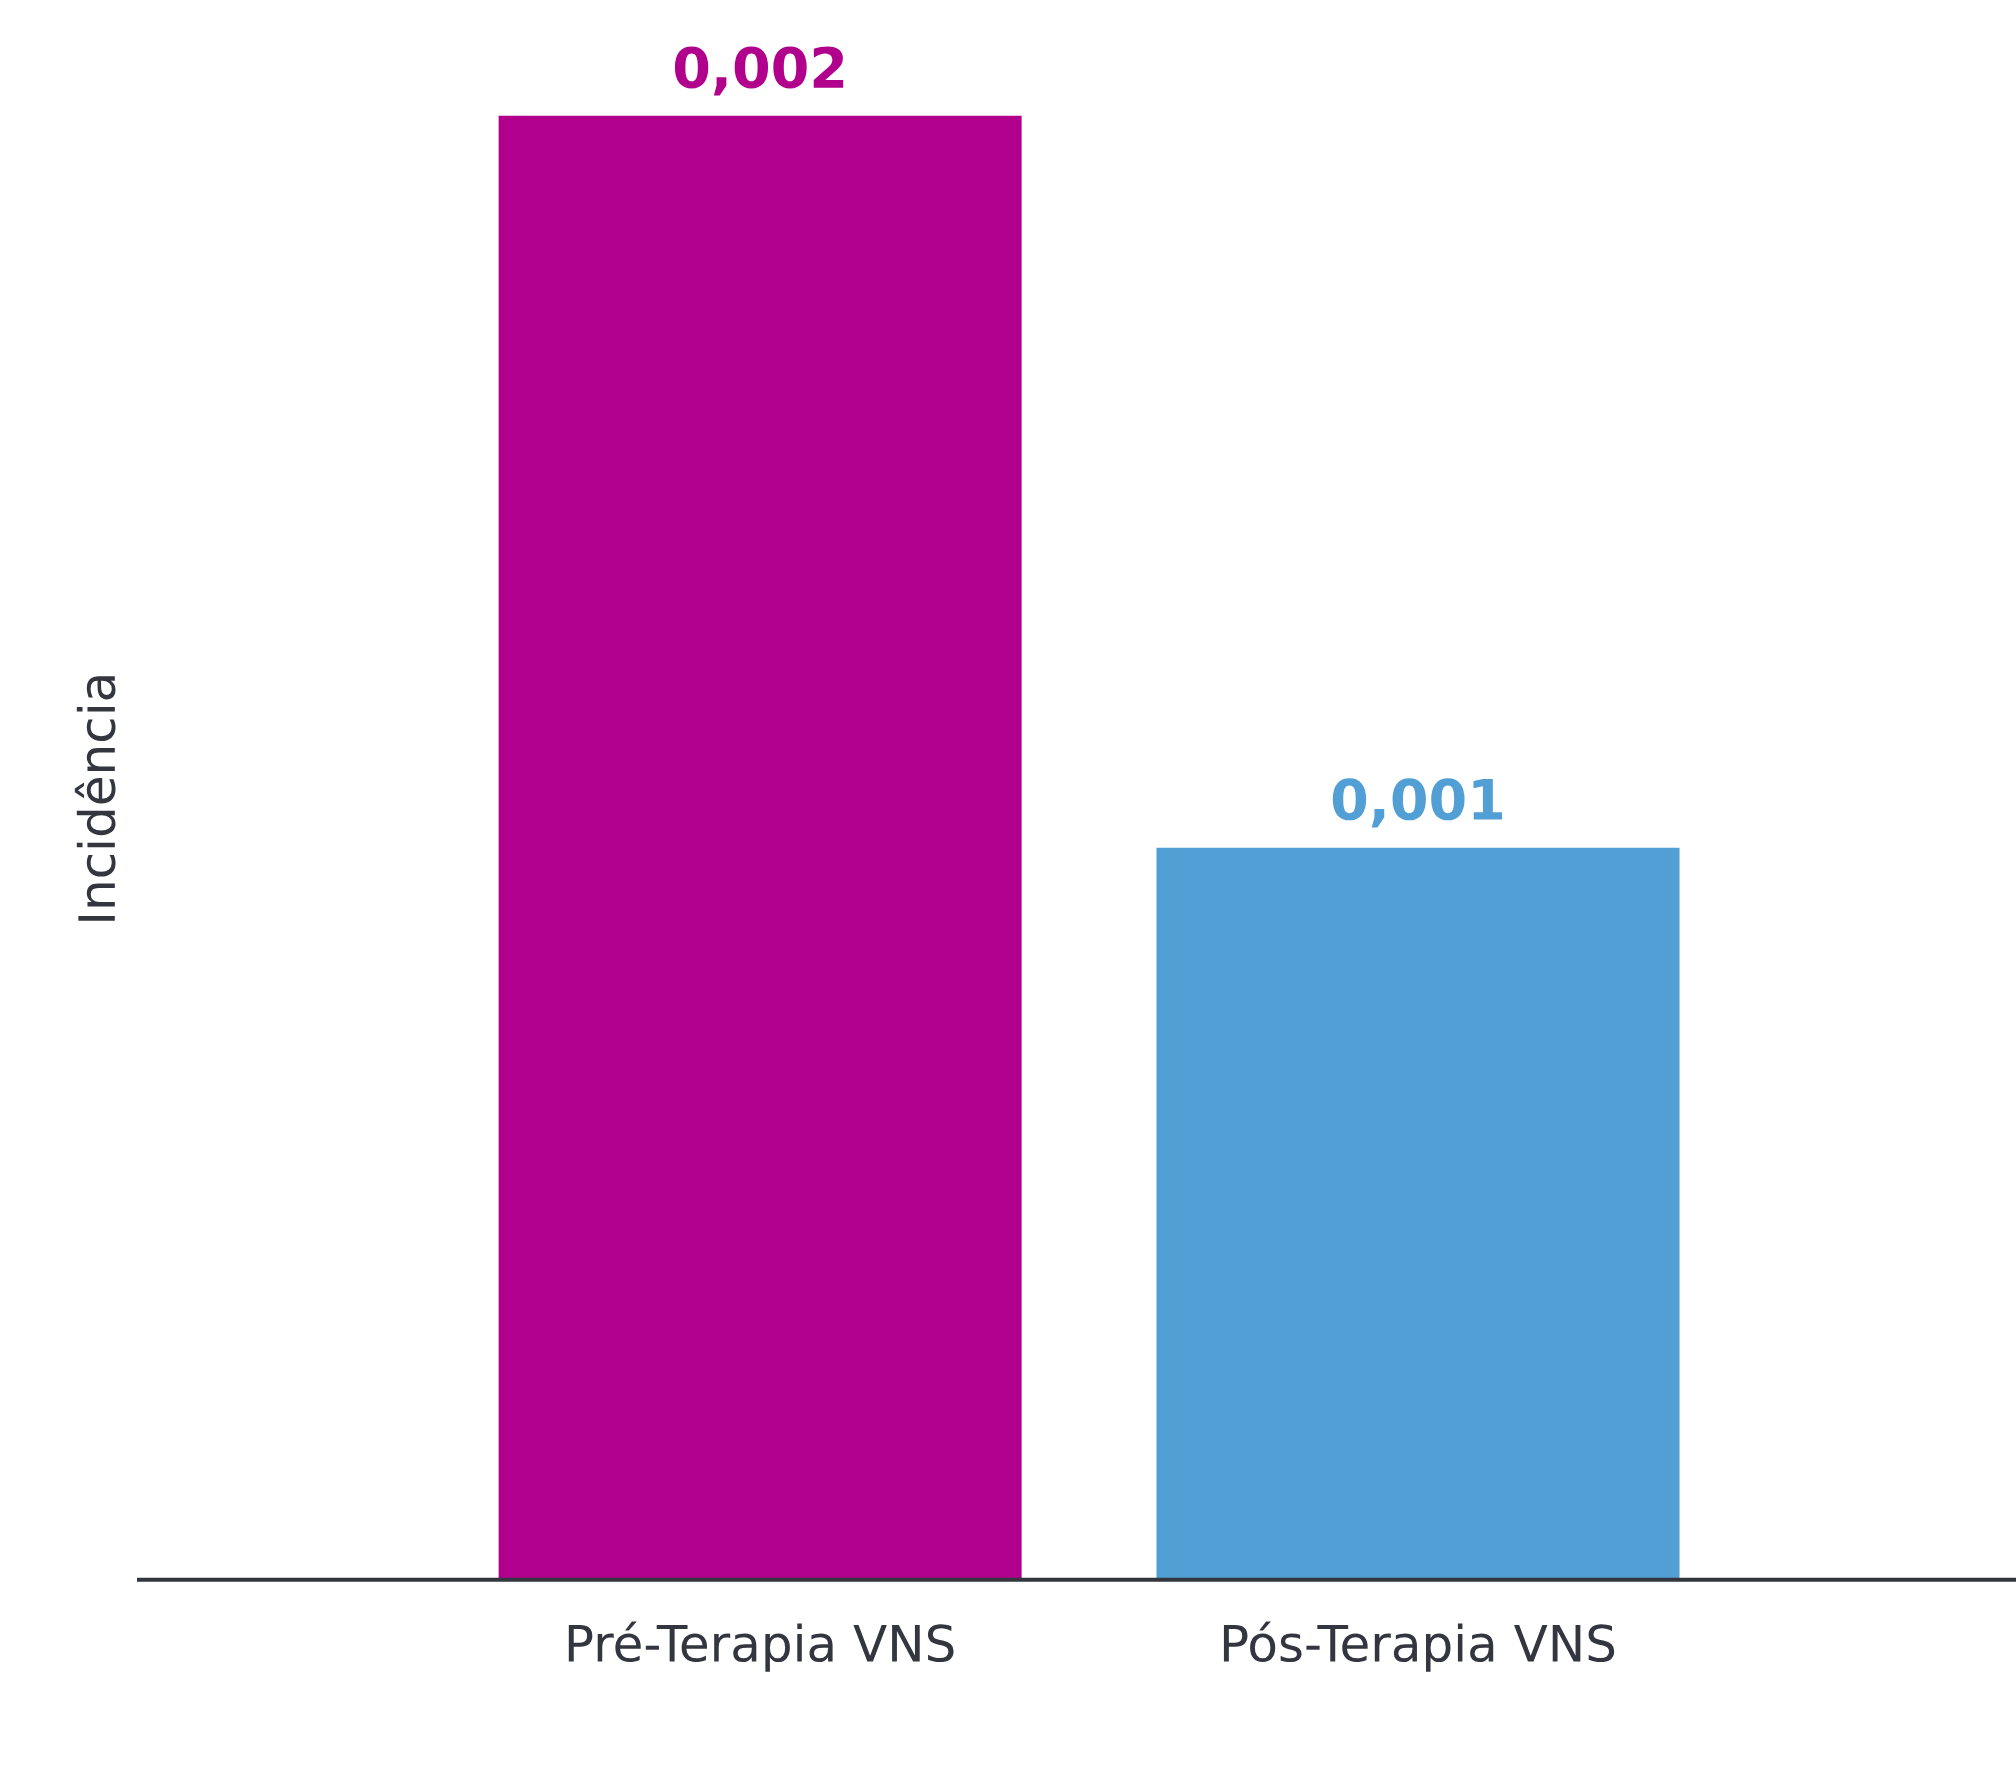 This screenshot has width=2016, height=1777. Describe the element at coordinates (759, 71) in the screenshot. I see `data-label: 0,002` at that location.